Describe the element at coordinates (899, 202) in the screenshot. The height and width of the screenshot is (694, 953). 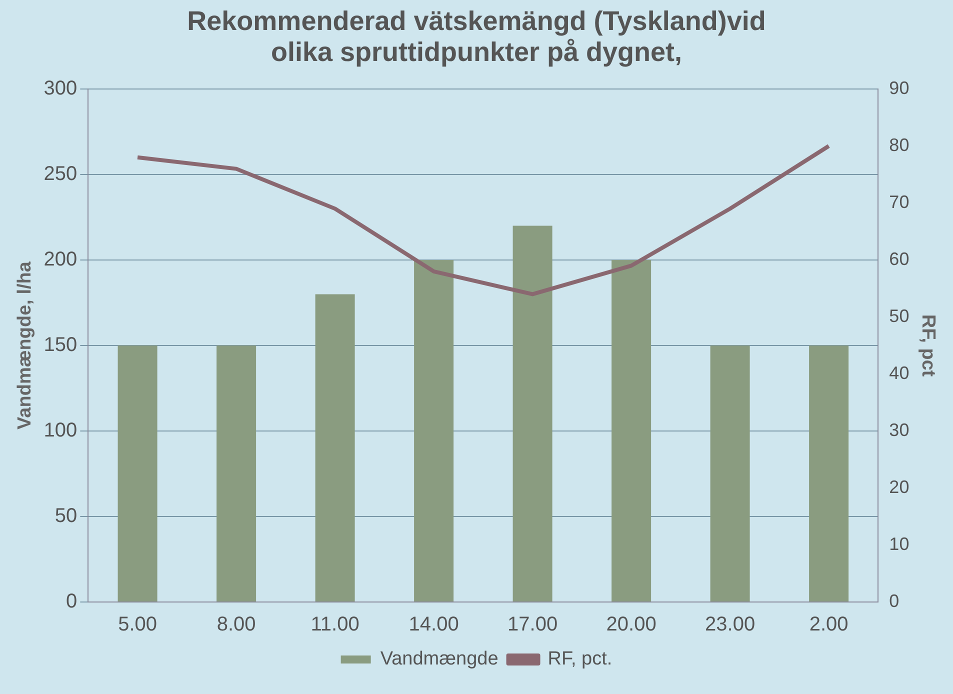
I see `y2-tick-label: 70` at that location.